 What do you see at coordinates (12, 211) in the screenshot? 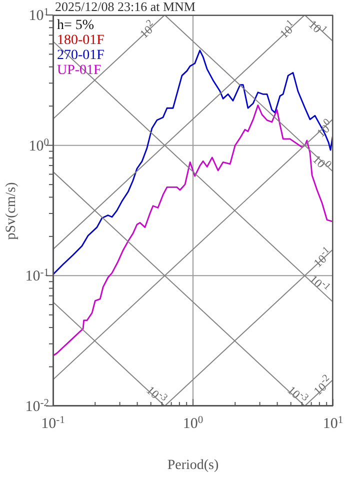
I see `y-axis-title: pSv(cm/s)` at bounding box center [12, 211].